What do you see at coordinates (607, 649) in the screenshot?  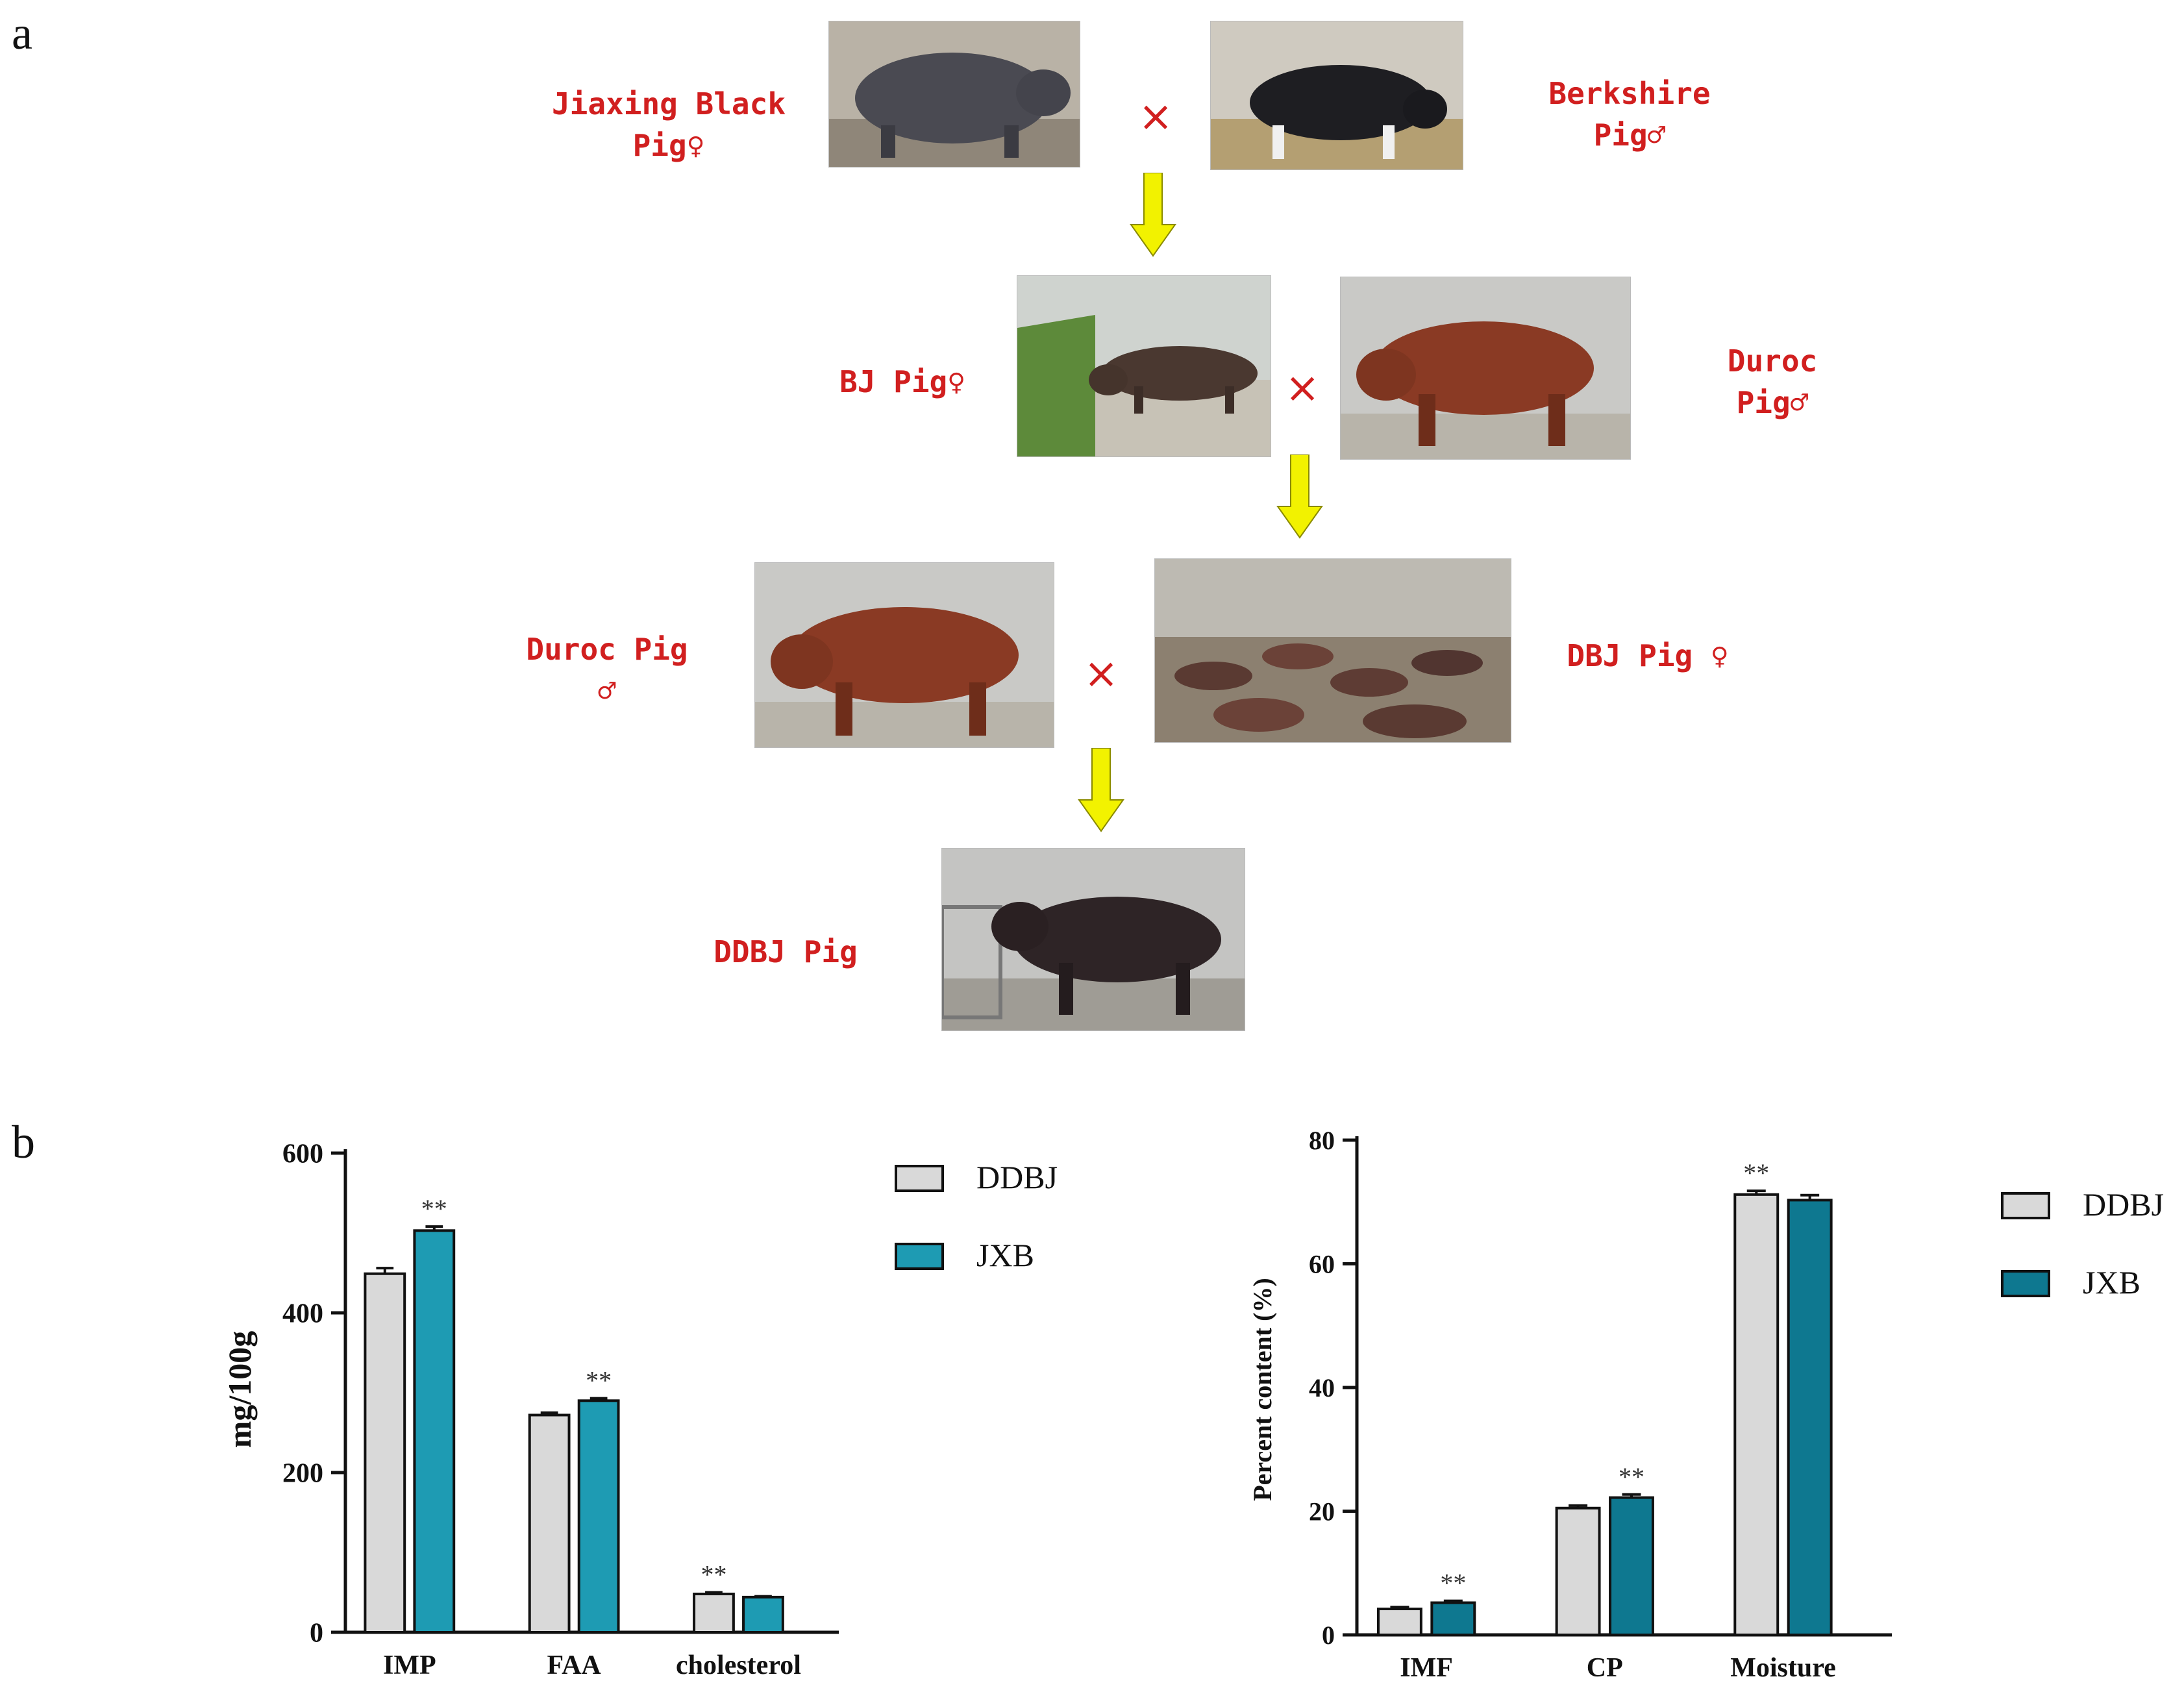 I see `label-duroc2-line1: Duroc Pig` at bounding box center [607, 649].